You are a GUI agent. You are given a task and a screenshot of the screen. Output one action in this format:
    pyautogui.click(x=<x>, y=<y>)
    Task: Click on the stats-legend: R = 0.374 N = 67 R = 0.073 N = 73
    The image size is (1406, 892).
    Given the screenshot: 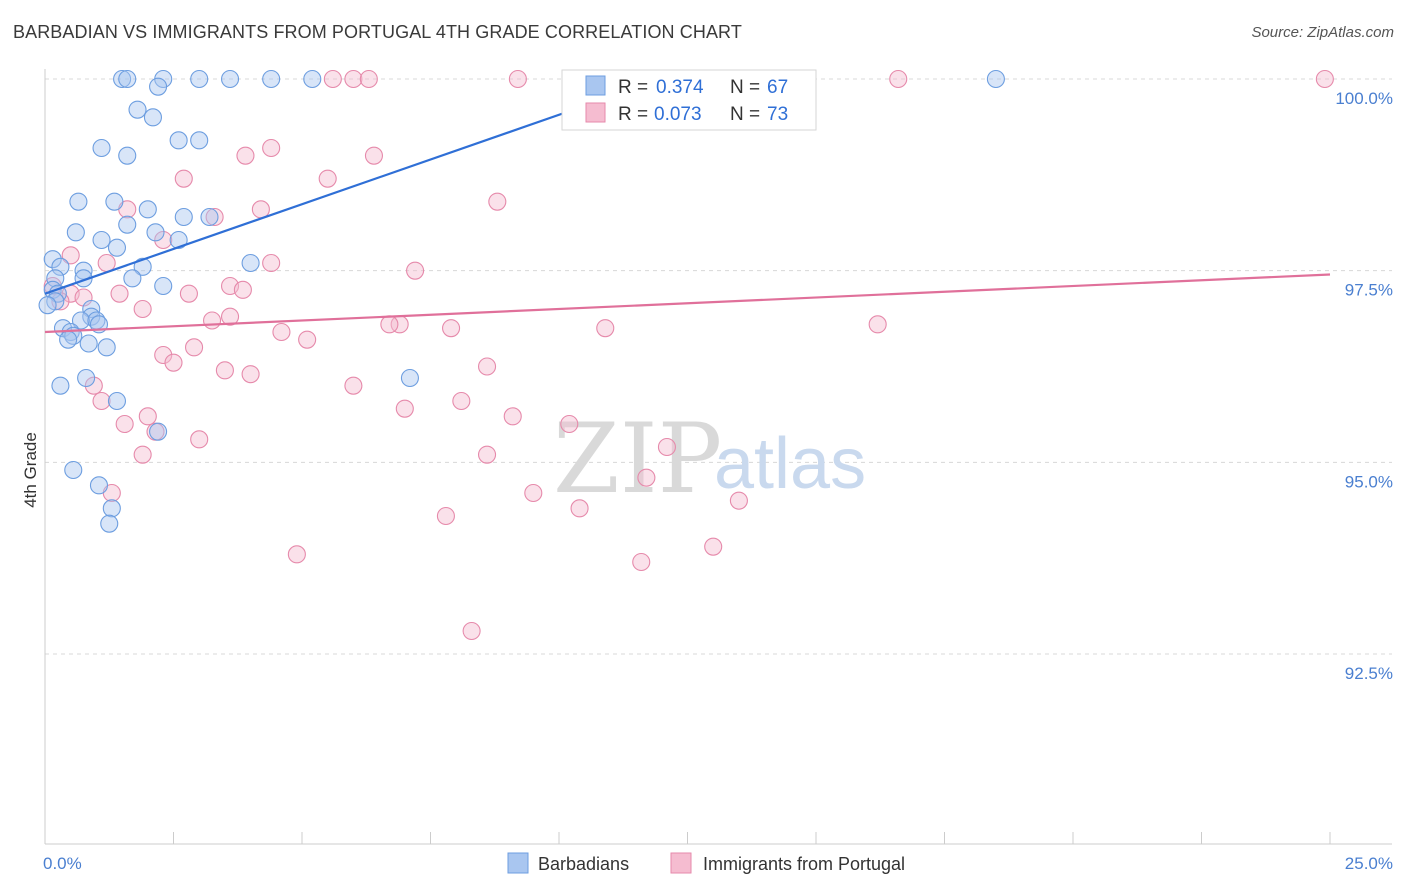 What is the action you would take?
    pyautogui.click(x=689, y=100)
    